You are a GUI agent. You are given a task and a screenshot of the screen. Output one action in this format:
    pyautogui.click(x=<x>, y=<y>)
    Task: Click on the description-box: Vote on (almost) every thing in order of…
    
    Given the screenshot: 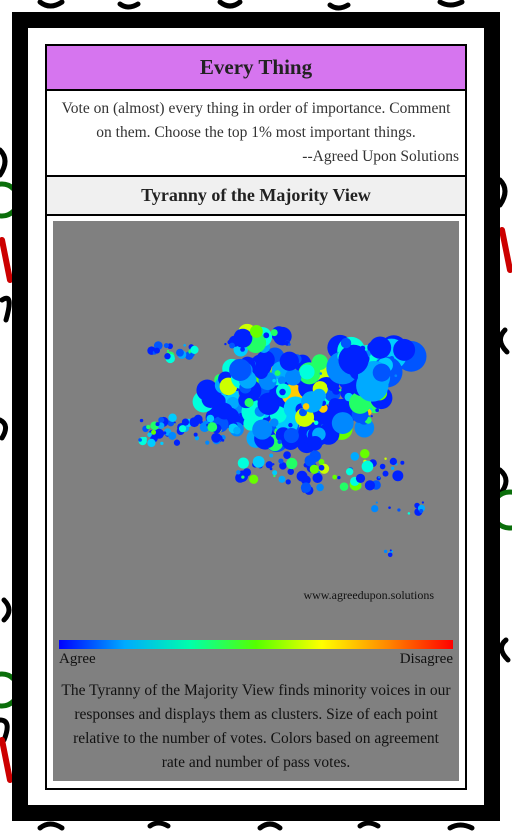 What is the action you would take?
    pyautogui.click(x=256, y=133)
    